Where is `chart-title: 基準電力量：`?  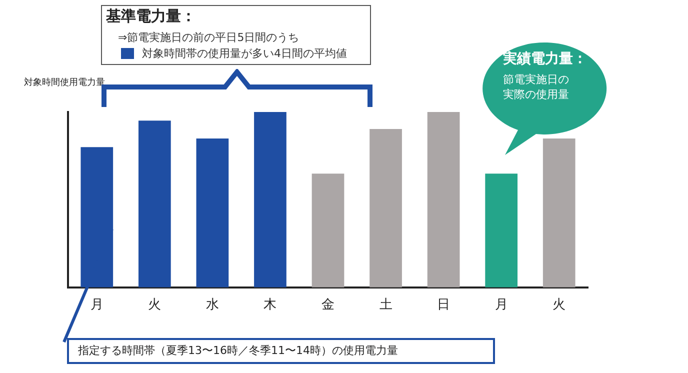
chart-title: 基準電力量： is located at coordinates (151, 16).